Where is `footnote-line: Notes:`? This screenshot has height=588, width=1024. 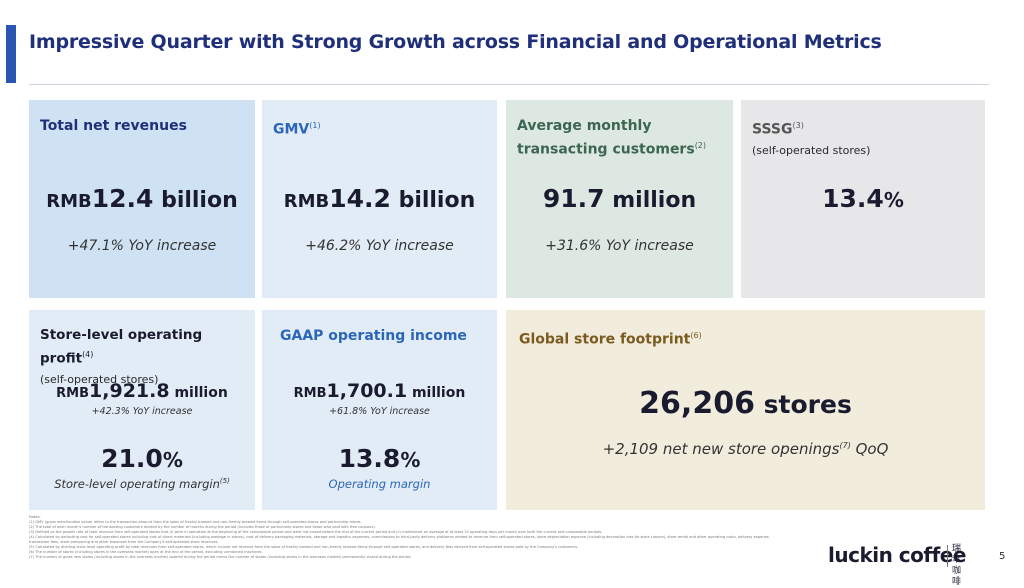
footnote-line: Notes: is located at coordinates (35, 517).